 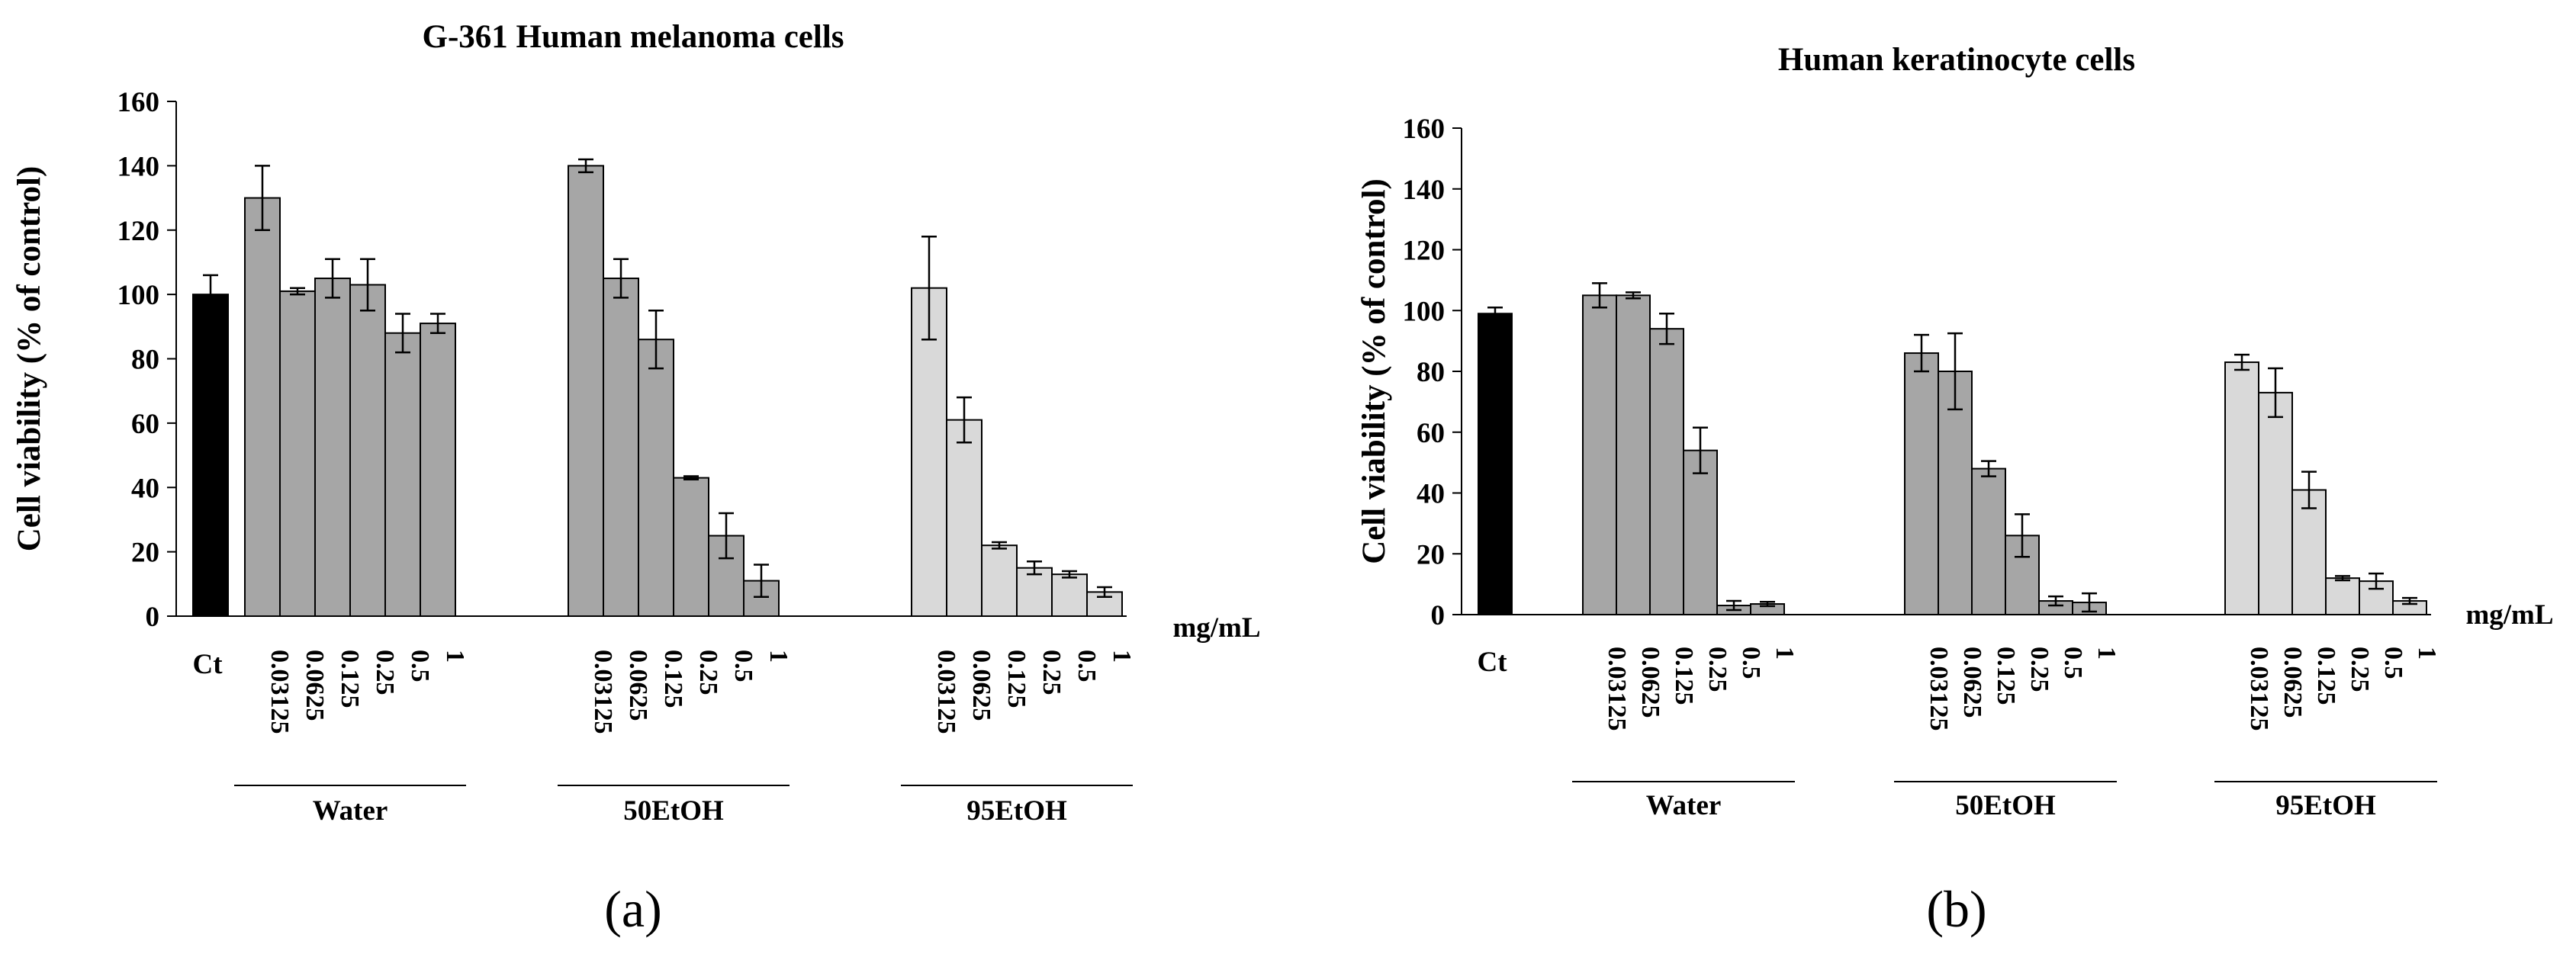 I want to click on chart-title: Human keratinocyte cells, so click(x=1956, y=60).